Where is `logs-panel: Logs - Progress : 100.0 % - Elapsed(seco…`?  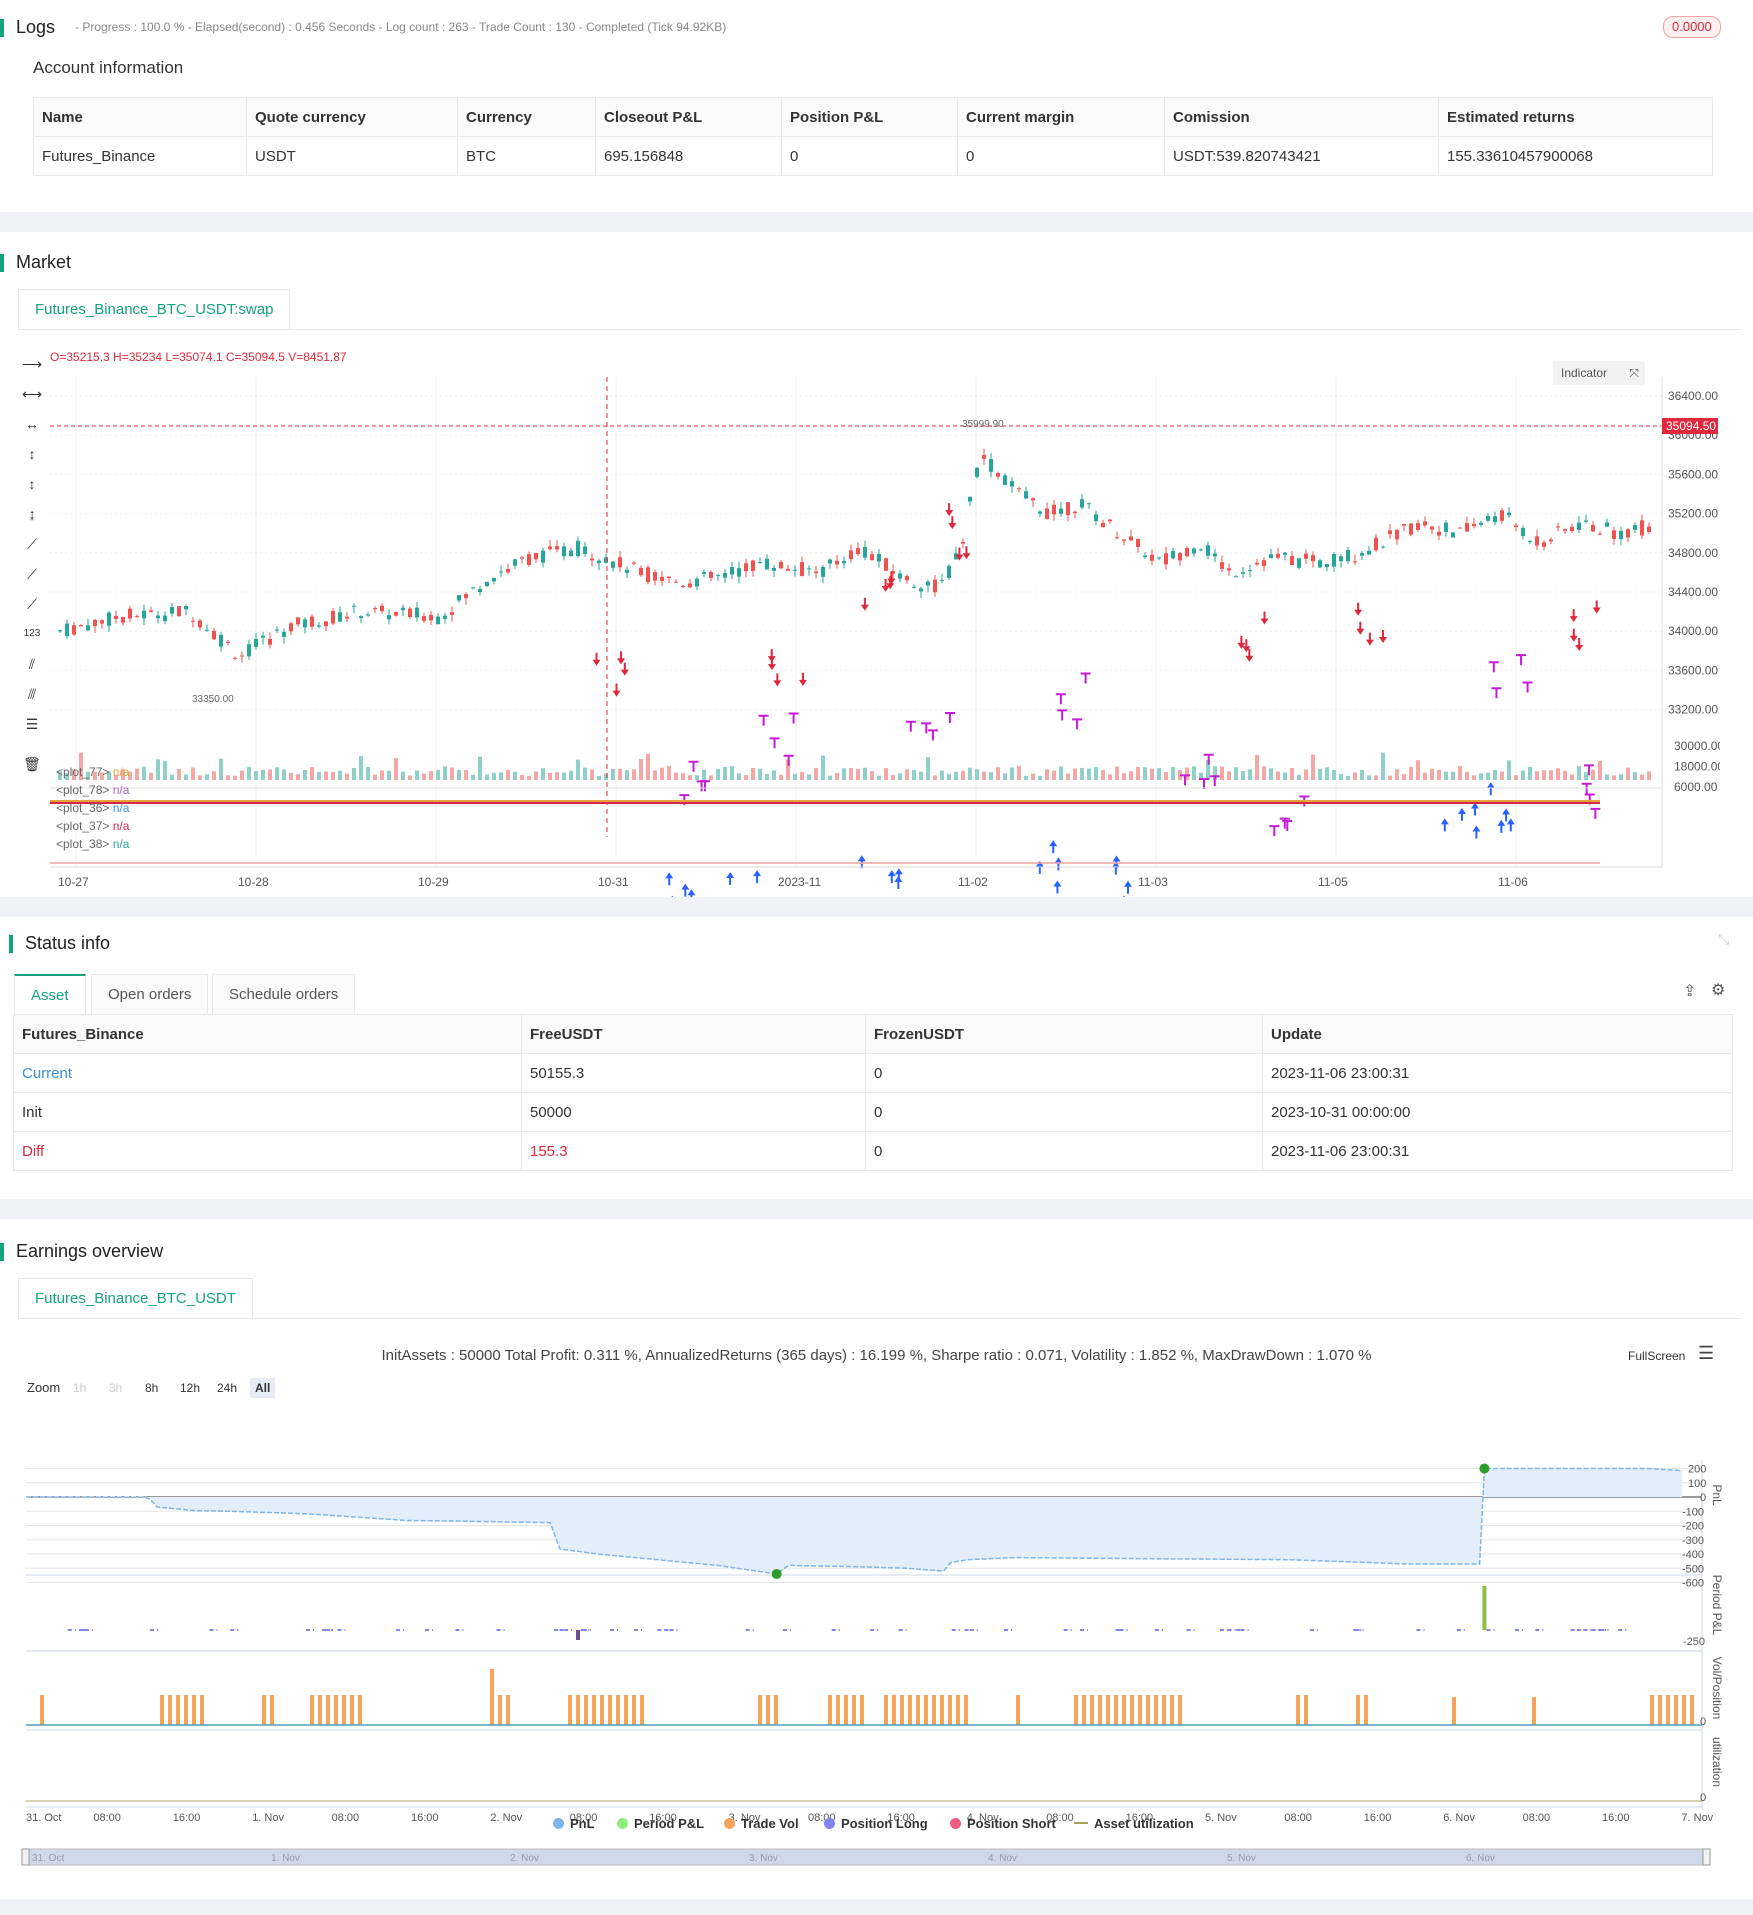
logs-panel: Logs - Progress : 100.0 % - Elapsed(seco… is located at coordinates (876, 106).